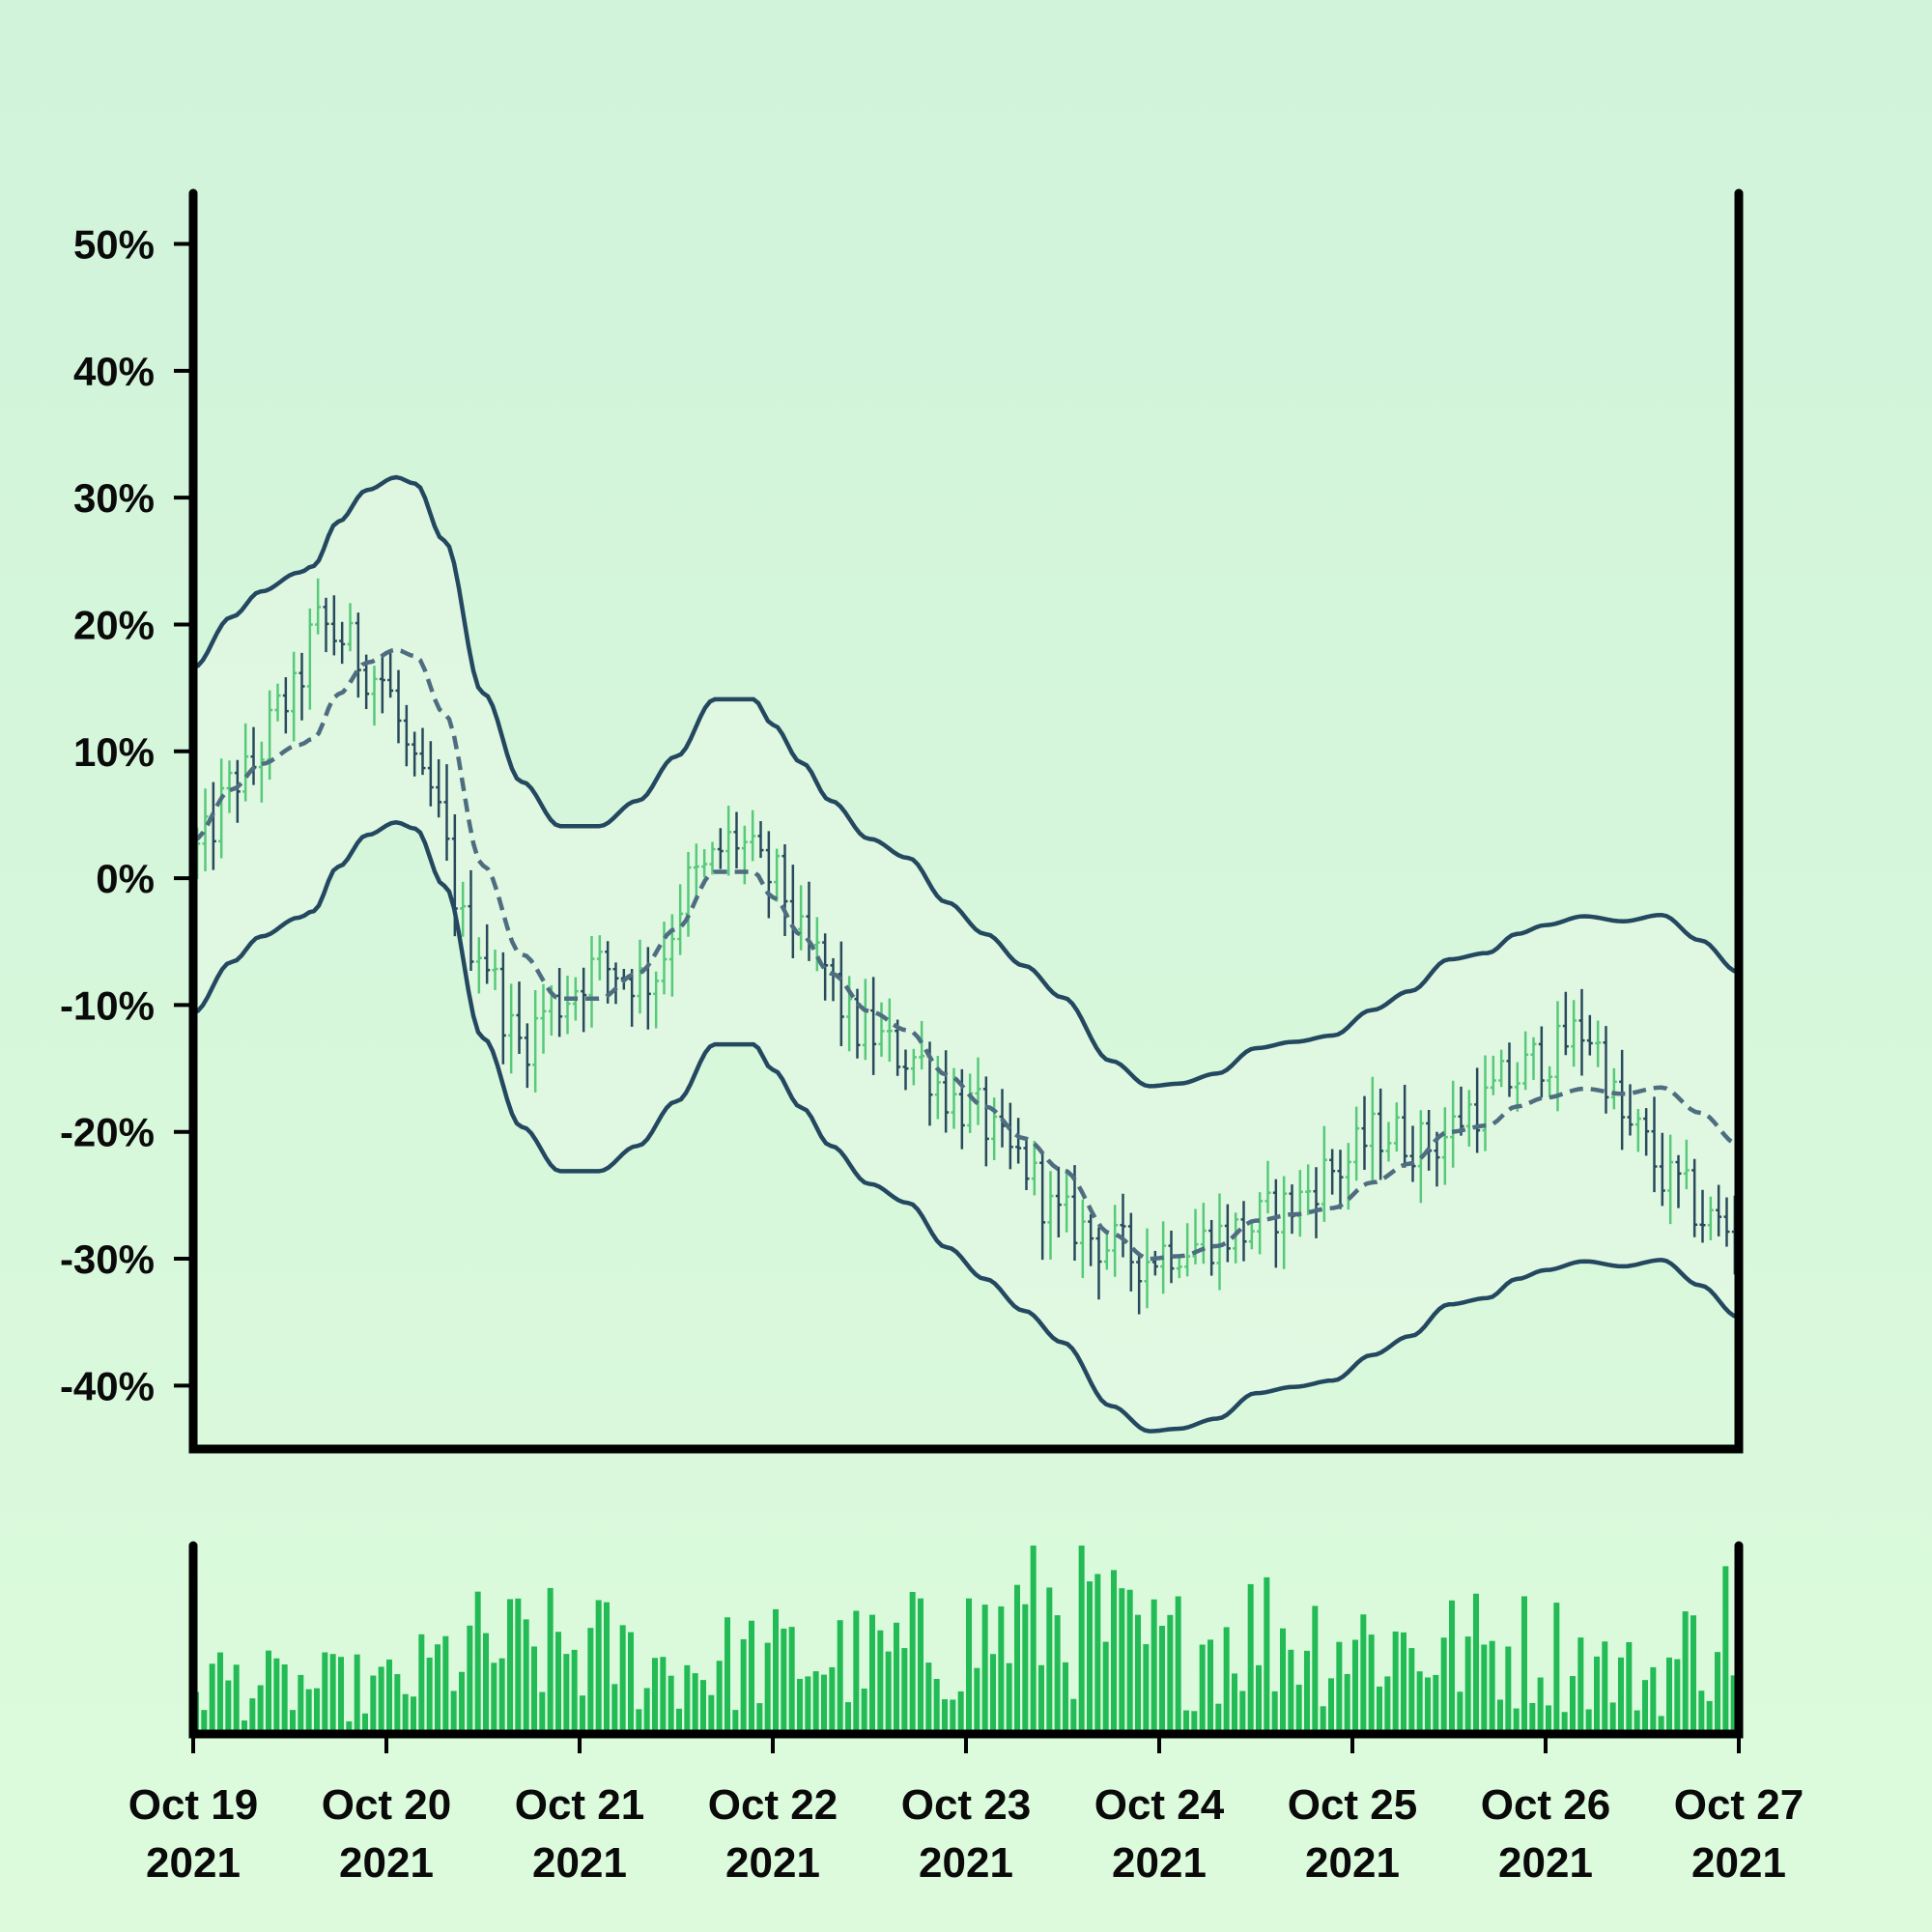 The height and width of the screenshot is (1932, 1932). Describe the element at coordinates (1546, 1805) in the screenshot. I see `x-tick-label-date: Oct 26` at that location.